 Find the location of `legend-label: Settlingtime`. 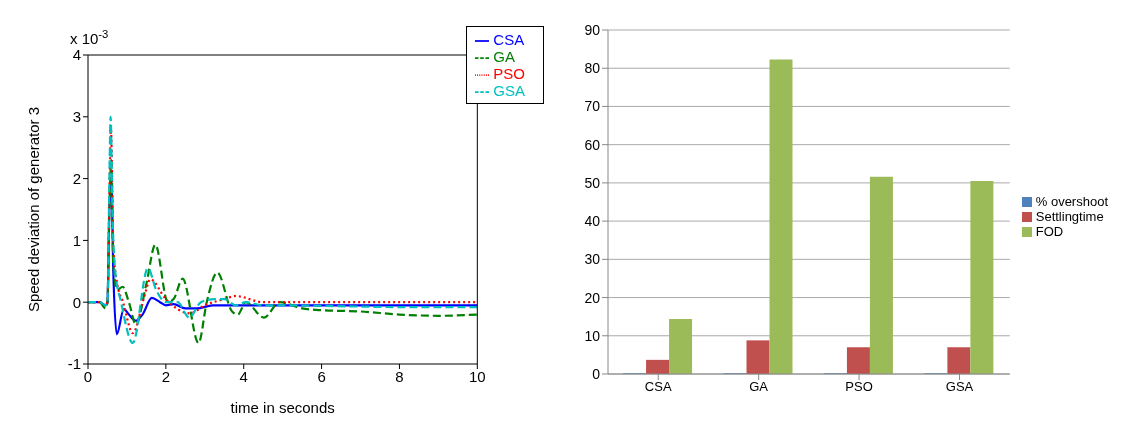

legend-label: Settlingtime is located at coordinates (1069, 216).